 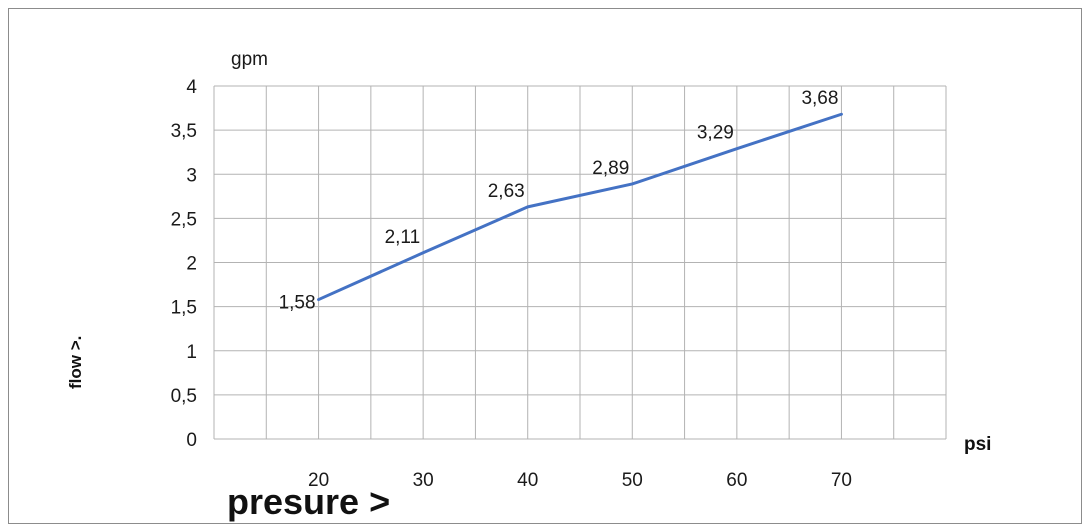 What do you see at coordinates (297, 303) in the screenshot?
I see `data-label: 1,58` at bounding box center [297, 303].